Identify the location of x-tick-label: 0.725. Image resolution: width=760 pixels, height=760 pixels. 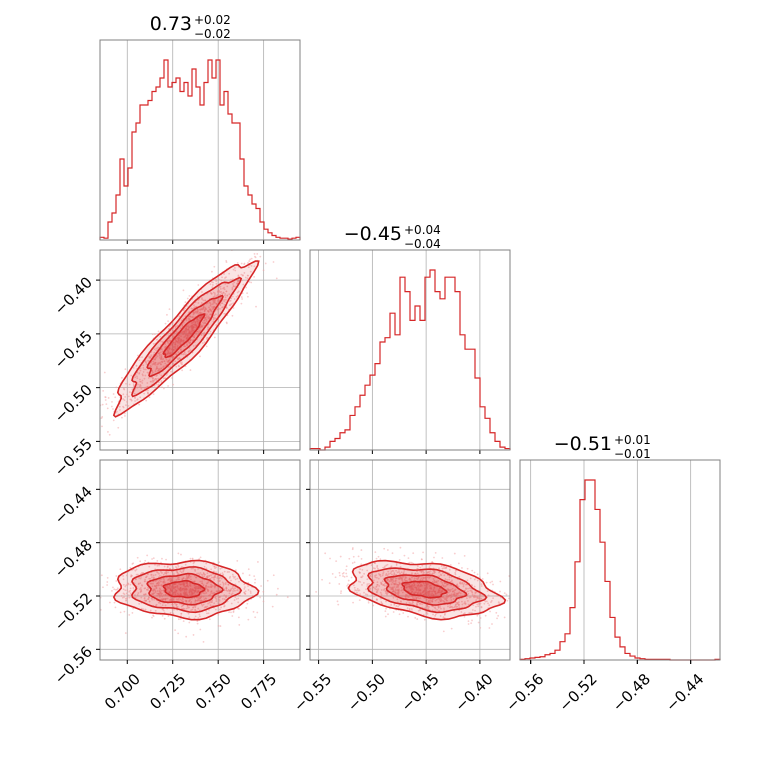
(167, 691).